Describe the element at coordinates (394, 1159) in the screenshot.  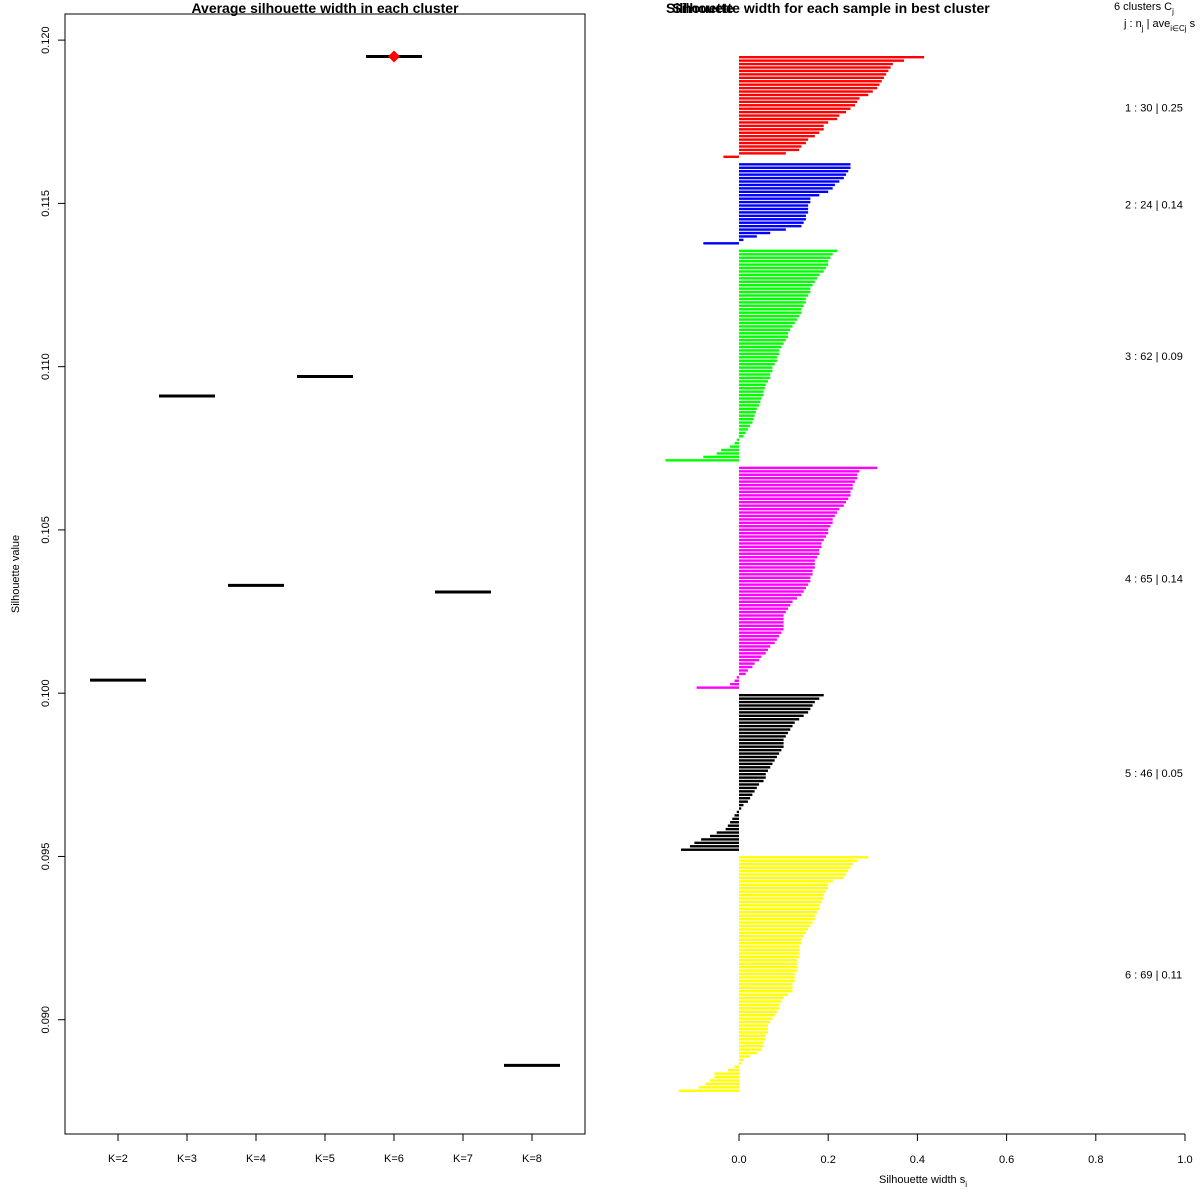
I see `x-tick-label: K=6` at that location.